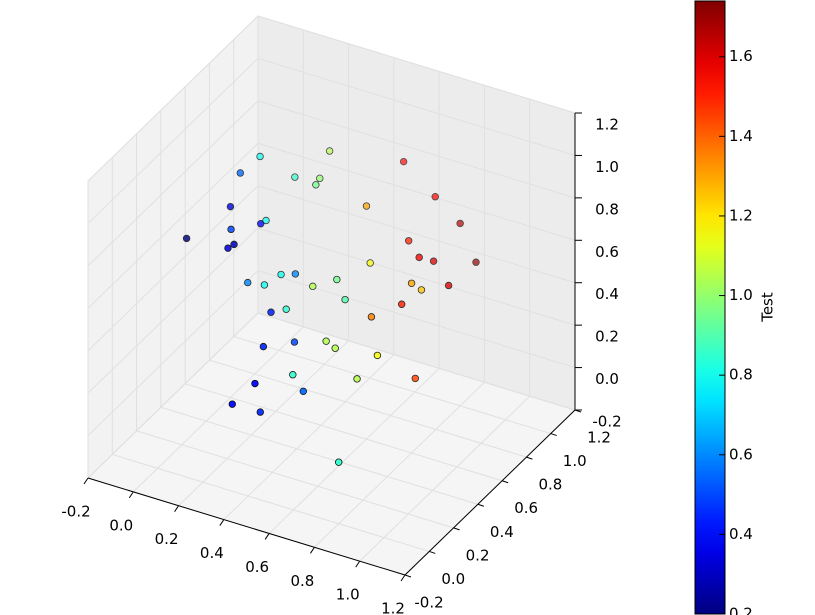 The width and height of the screenshot is (815, 615). Describe the element at coordinates (478, 555) in the screenshot. I see `y-tick-label: 0.2` at that location.